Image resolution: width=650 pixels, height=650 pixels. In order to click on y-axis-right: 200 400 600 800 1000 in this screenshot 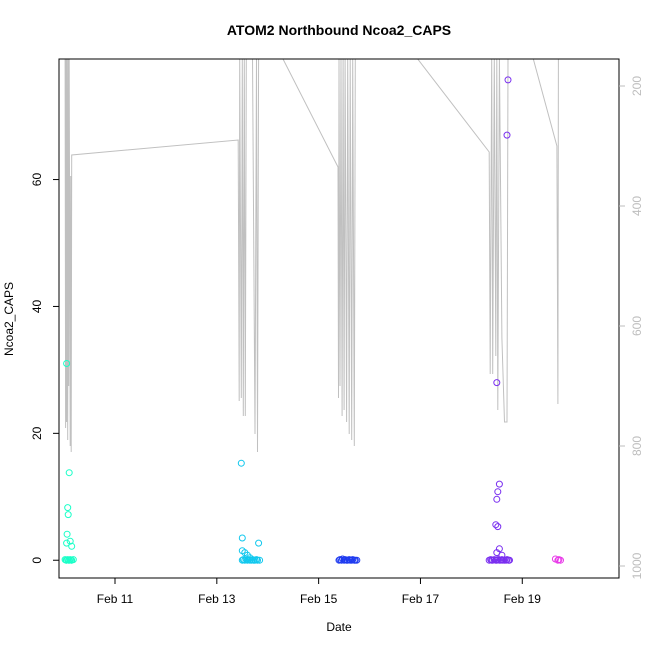, I will do `click(631, 327)`.